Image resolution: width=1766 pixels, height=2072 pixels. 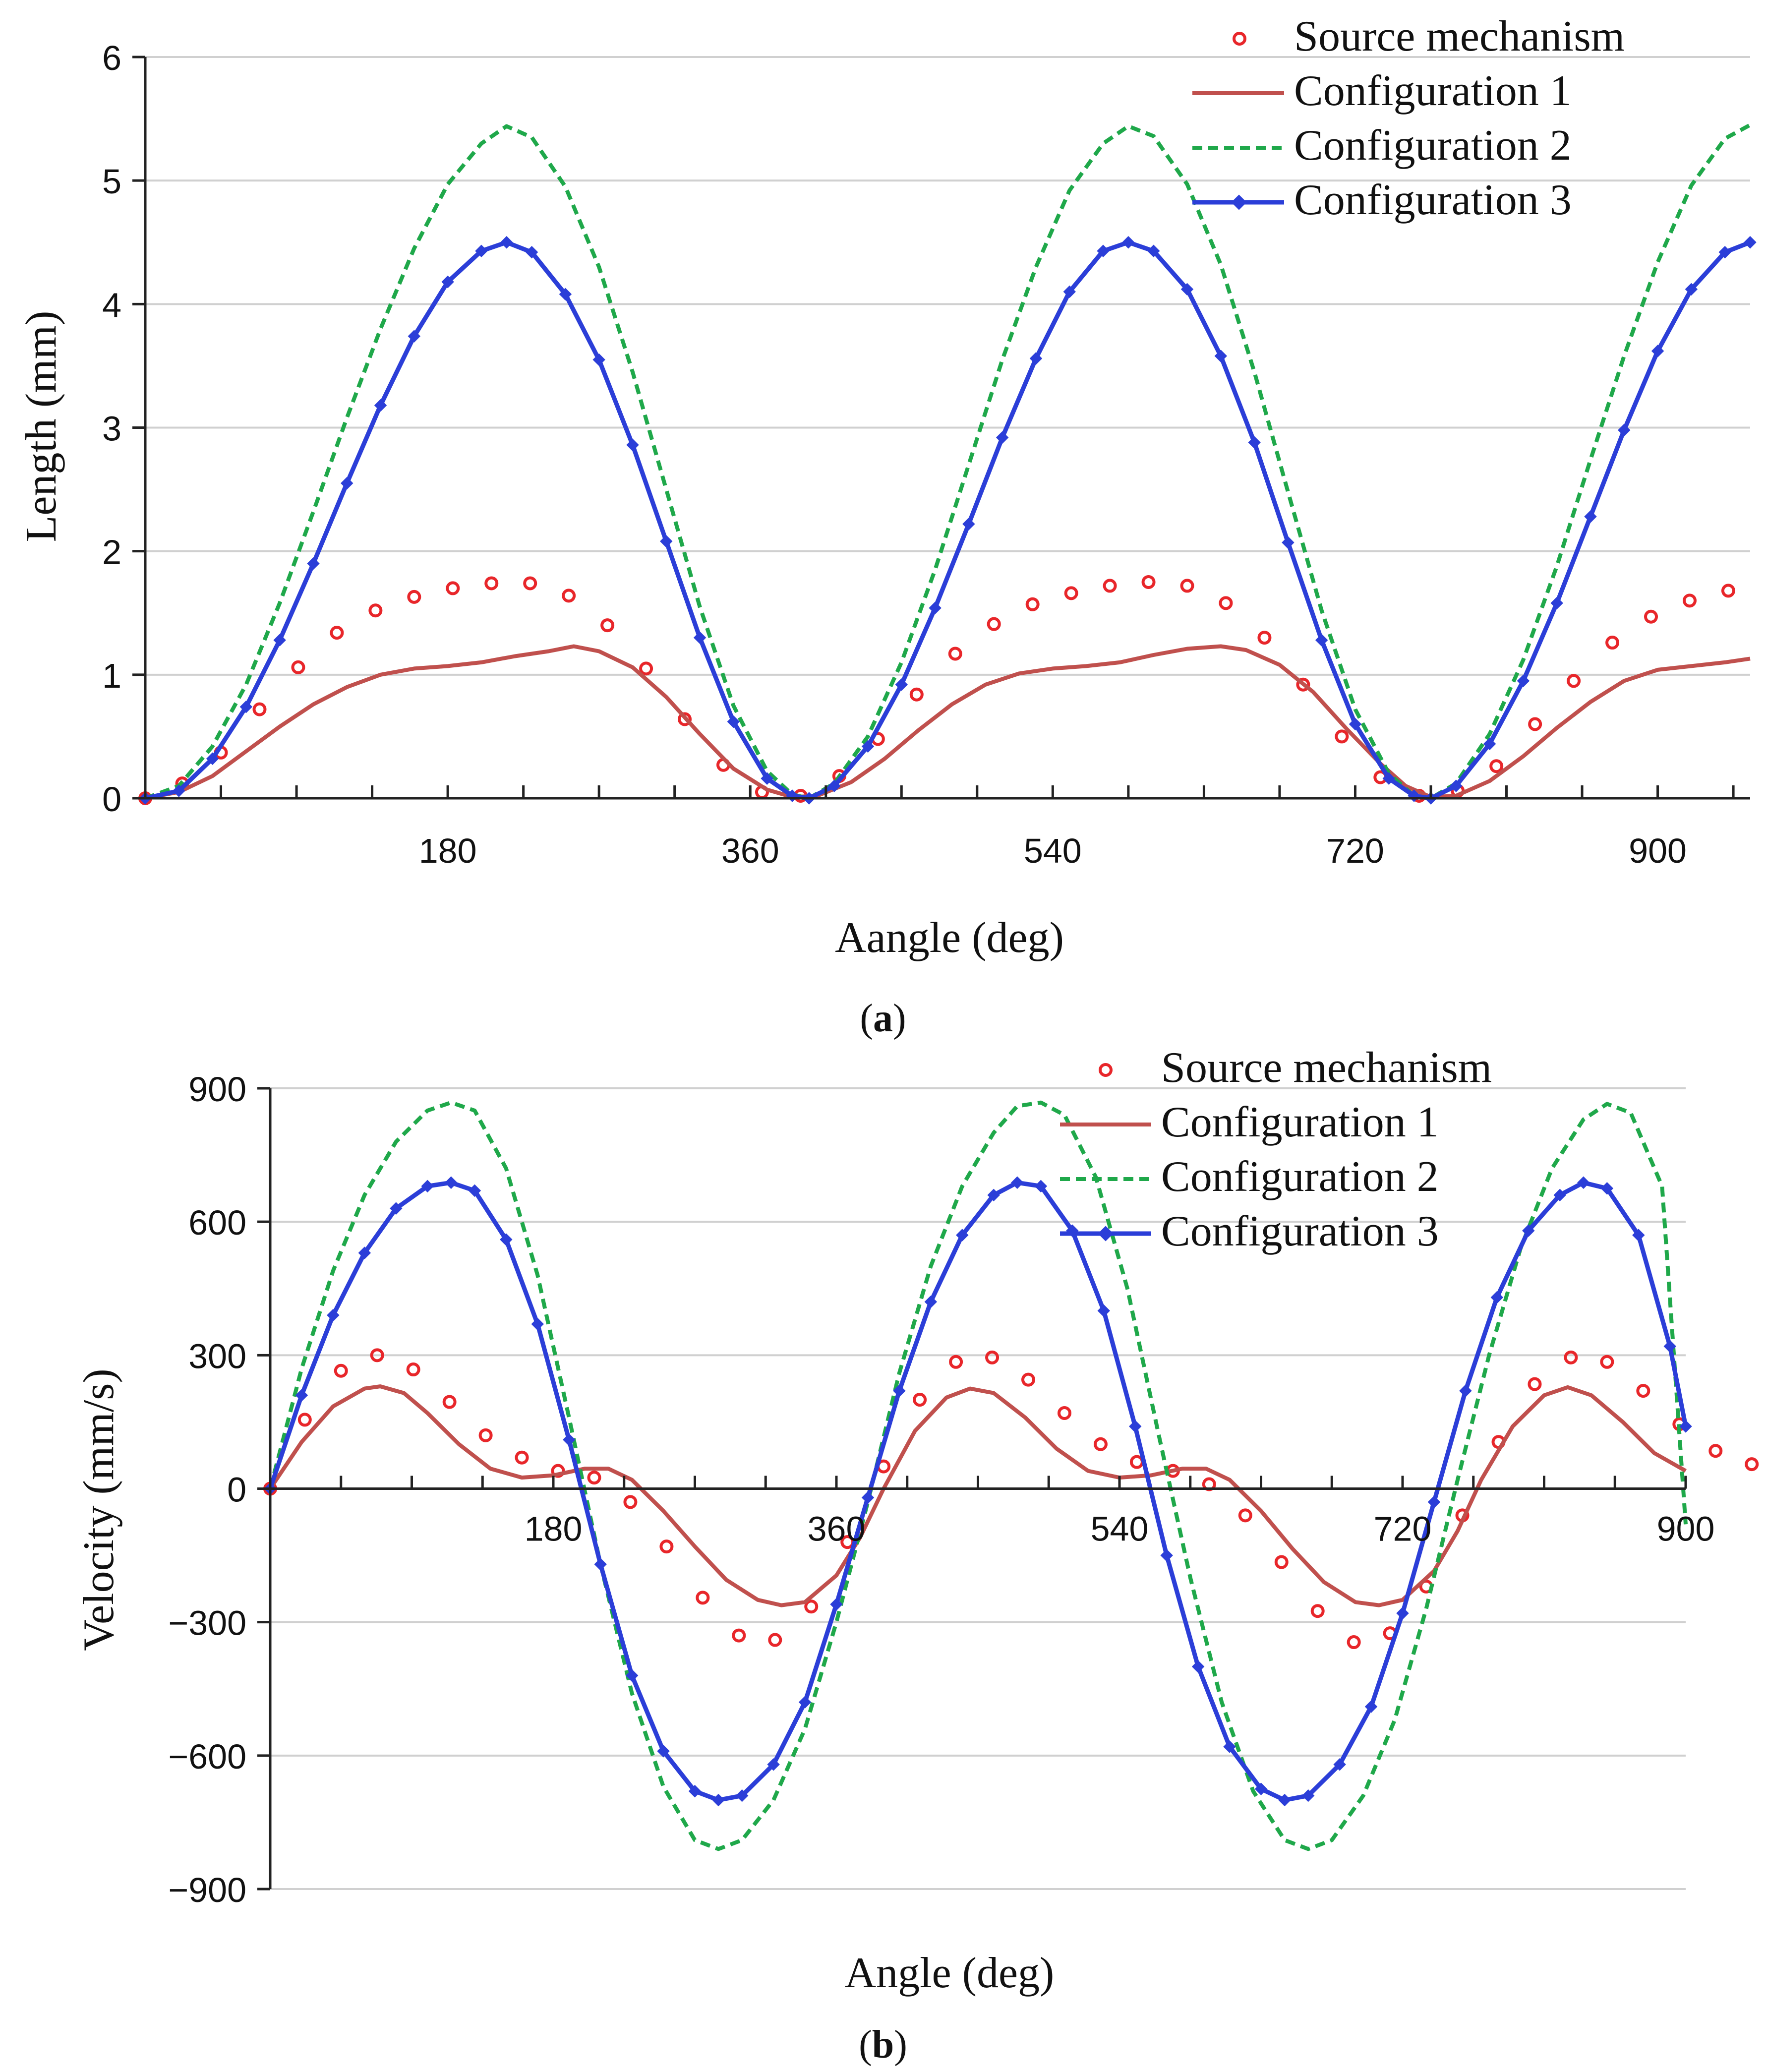 What do you see at coordinates (111, 58) in the screenshot?
I see `y-tick-label-a-6: 6` at bounding box center [111, 58].